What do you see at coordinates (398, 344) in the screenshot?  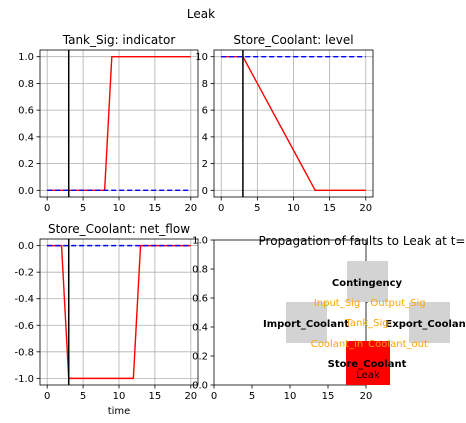 I see `edge-label-coolant-out: Coolant_out` at bounding box center [398, 344].